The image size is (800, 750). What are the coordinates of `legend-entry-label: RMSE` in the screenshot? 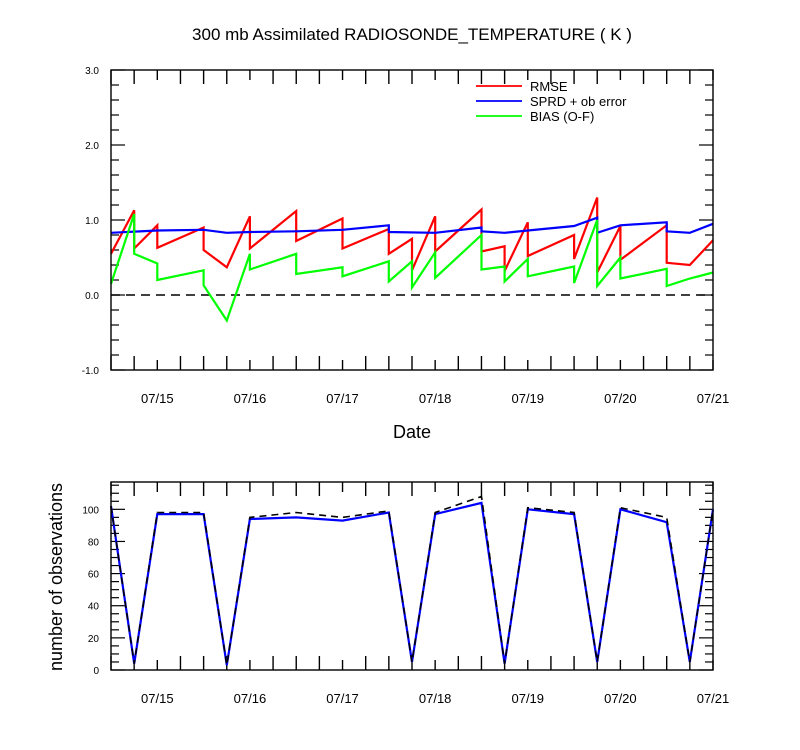 It's located at (549, 86).